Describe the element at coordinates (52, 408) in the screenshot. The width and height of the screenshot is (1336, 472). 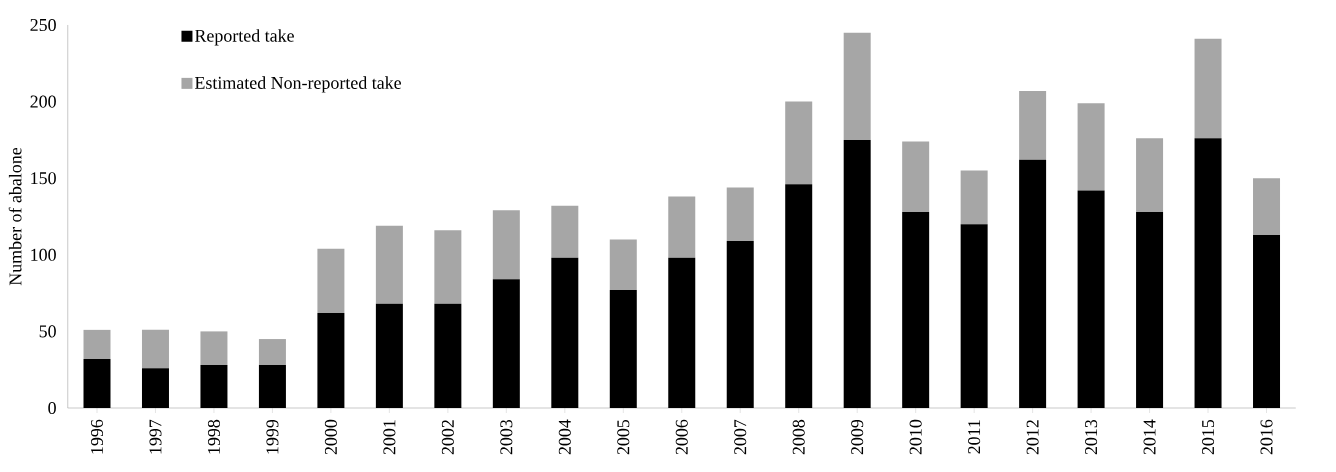
I see `y-tick-label: 0` at that location.